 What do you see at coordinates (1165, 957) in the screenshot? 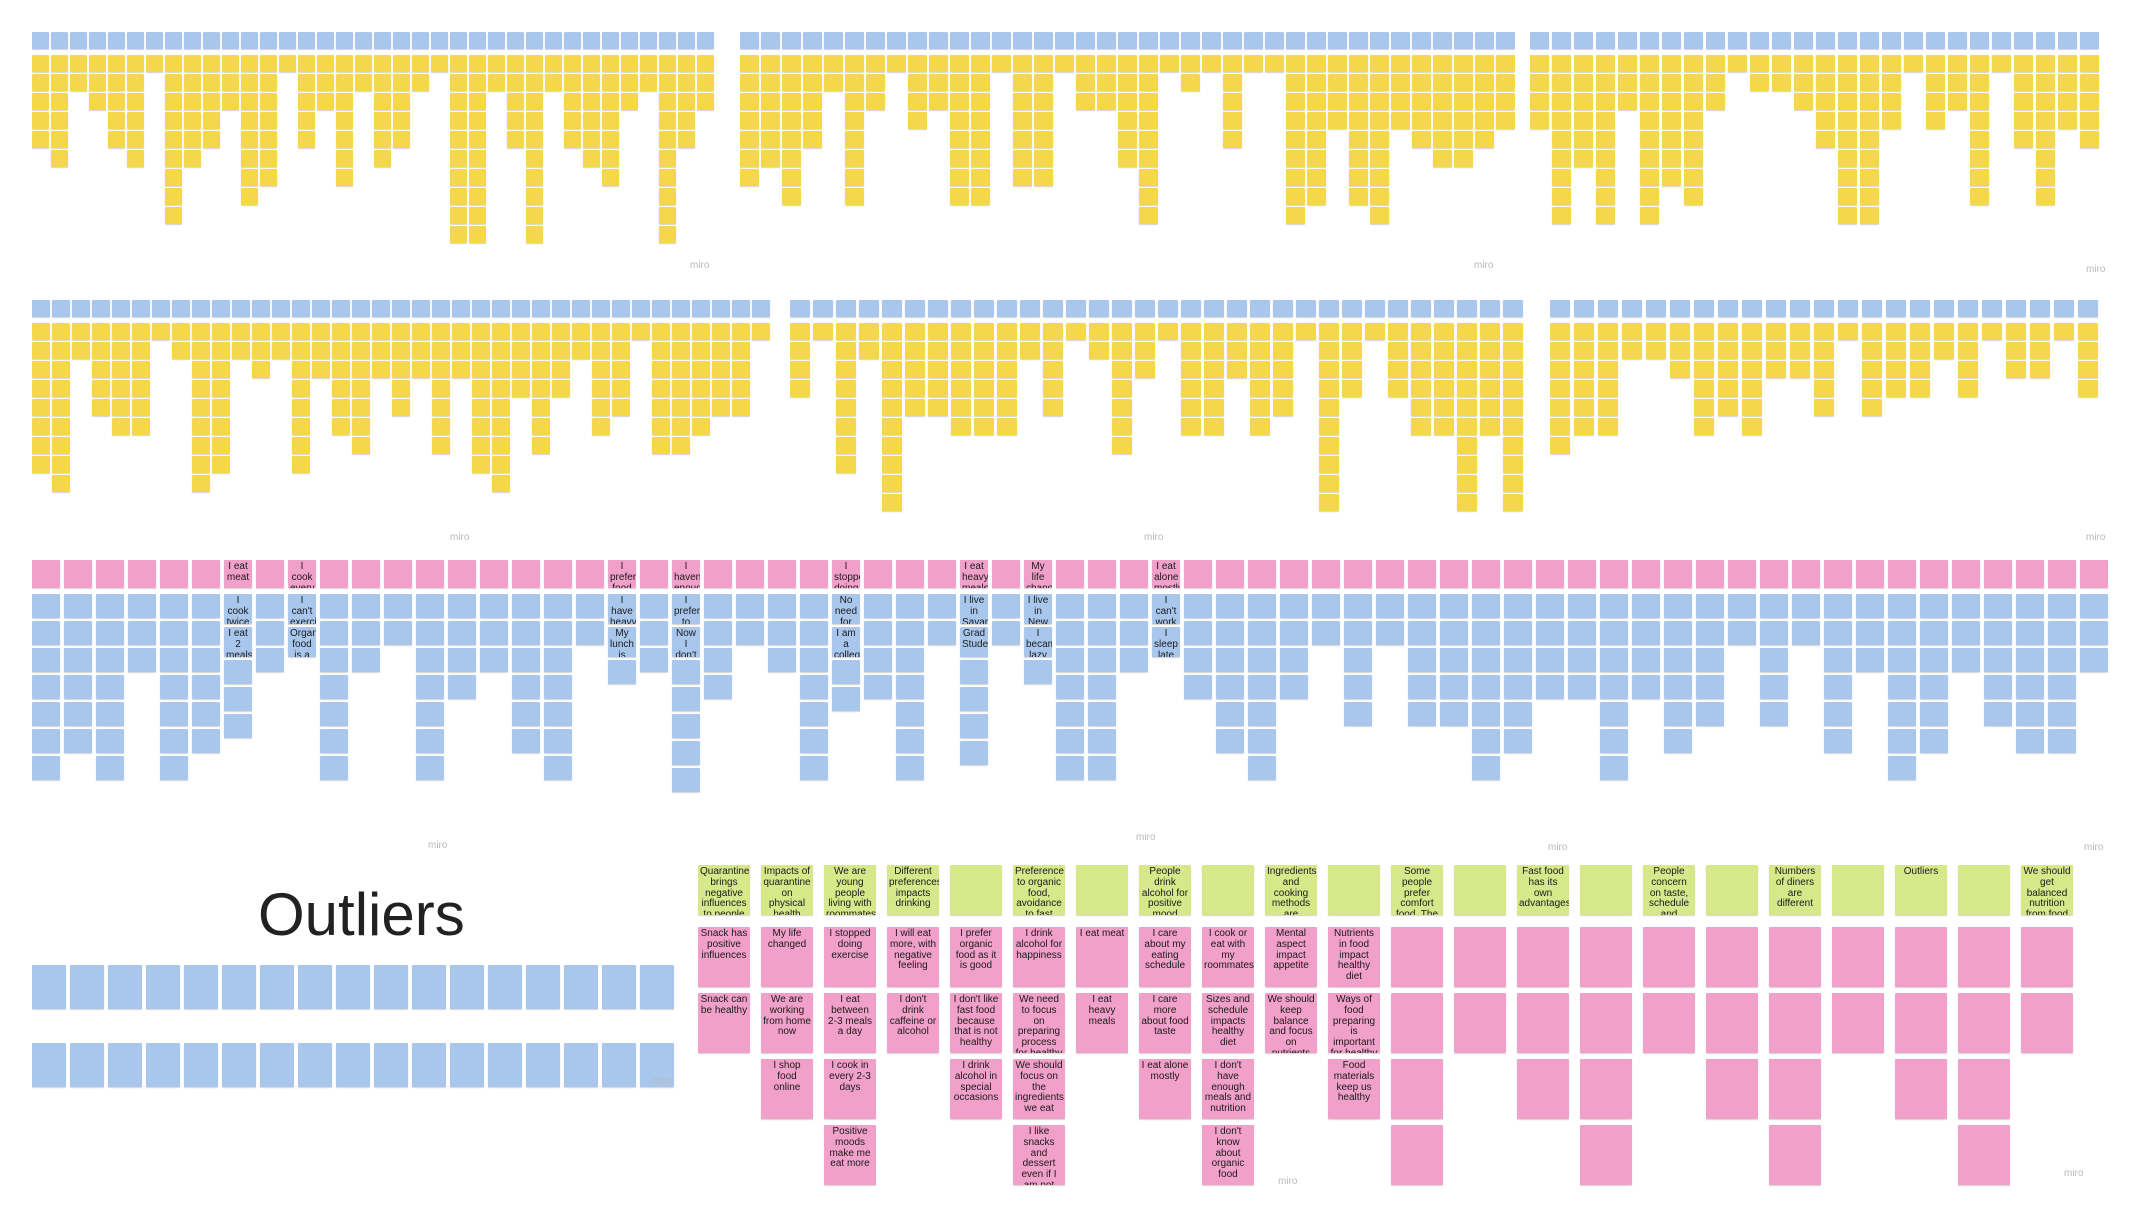
I see `sticky-note: I care about my eating schedule` at bounding box center [1165, 957].